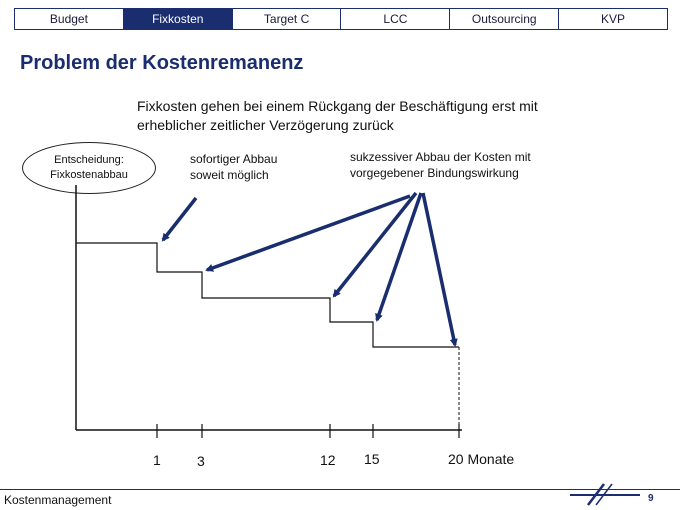 The width and height of the screenshot is (680, 510). What do you see at coordinates (201, 461) in the screenshot?
I see `tick-label-3: 3` at bounding box center [201, 461].